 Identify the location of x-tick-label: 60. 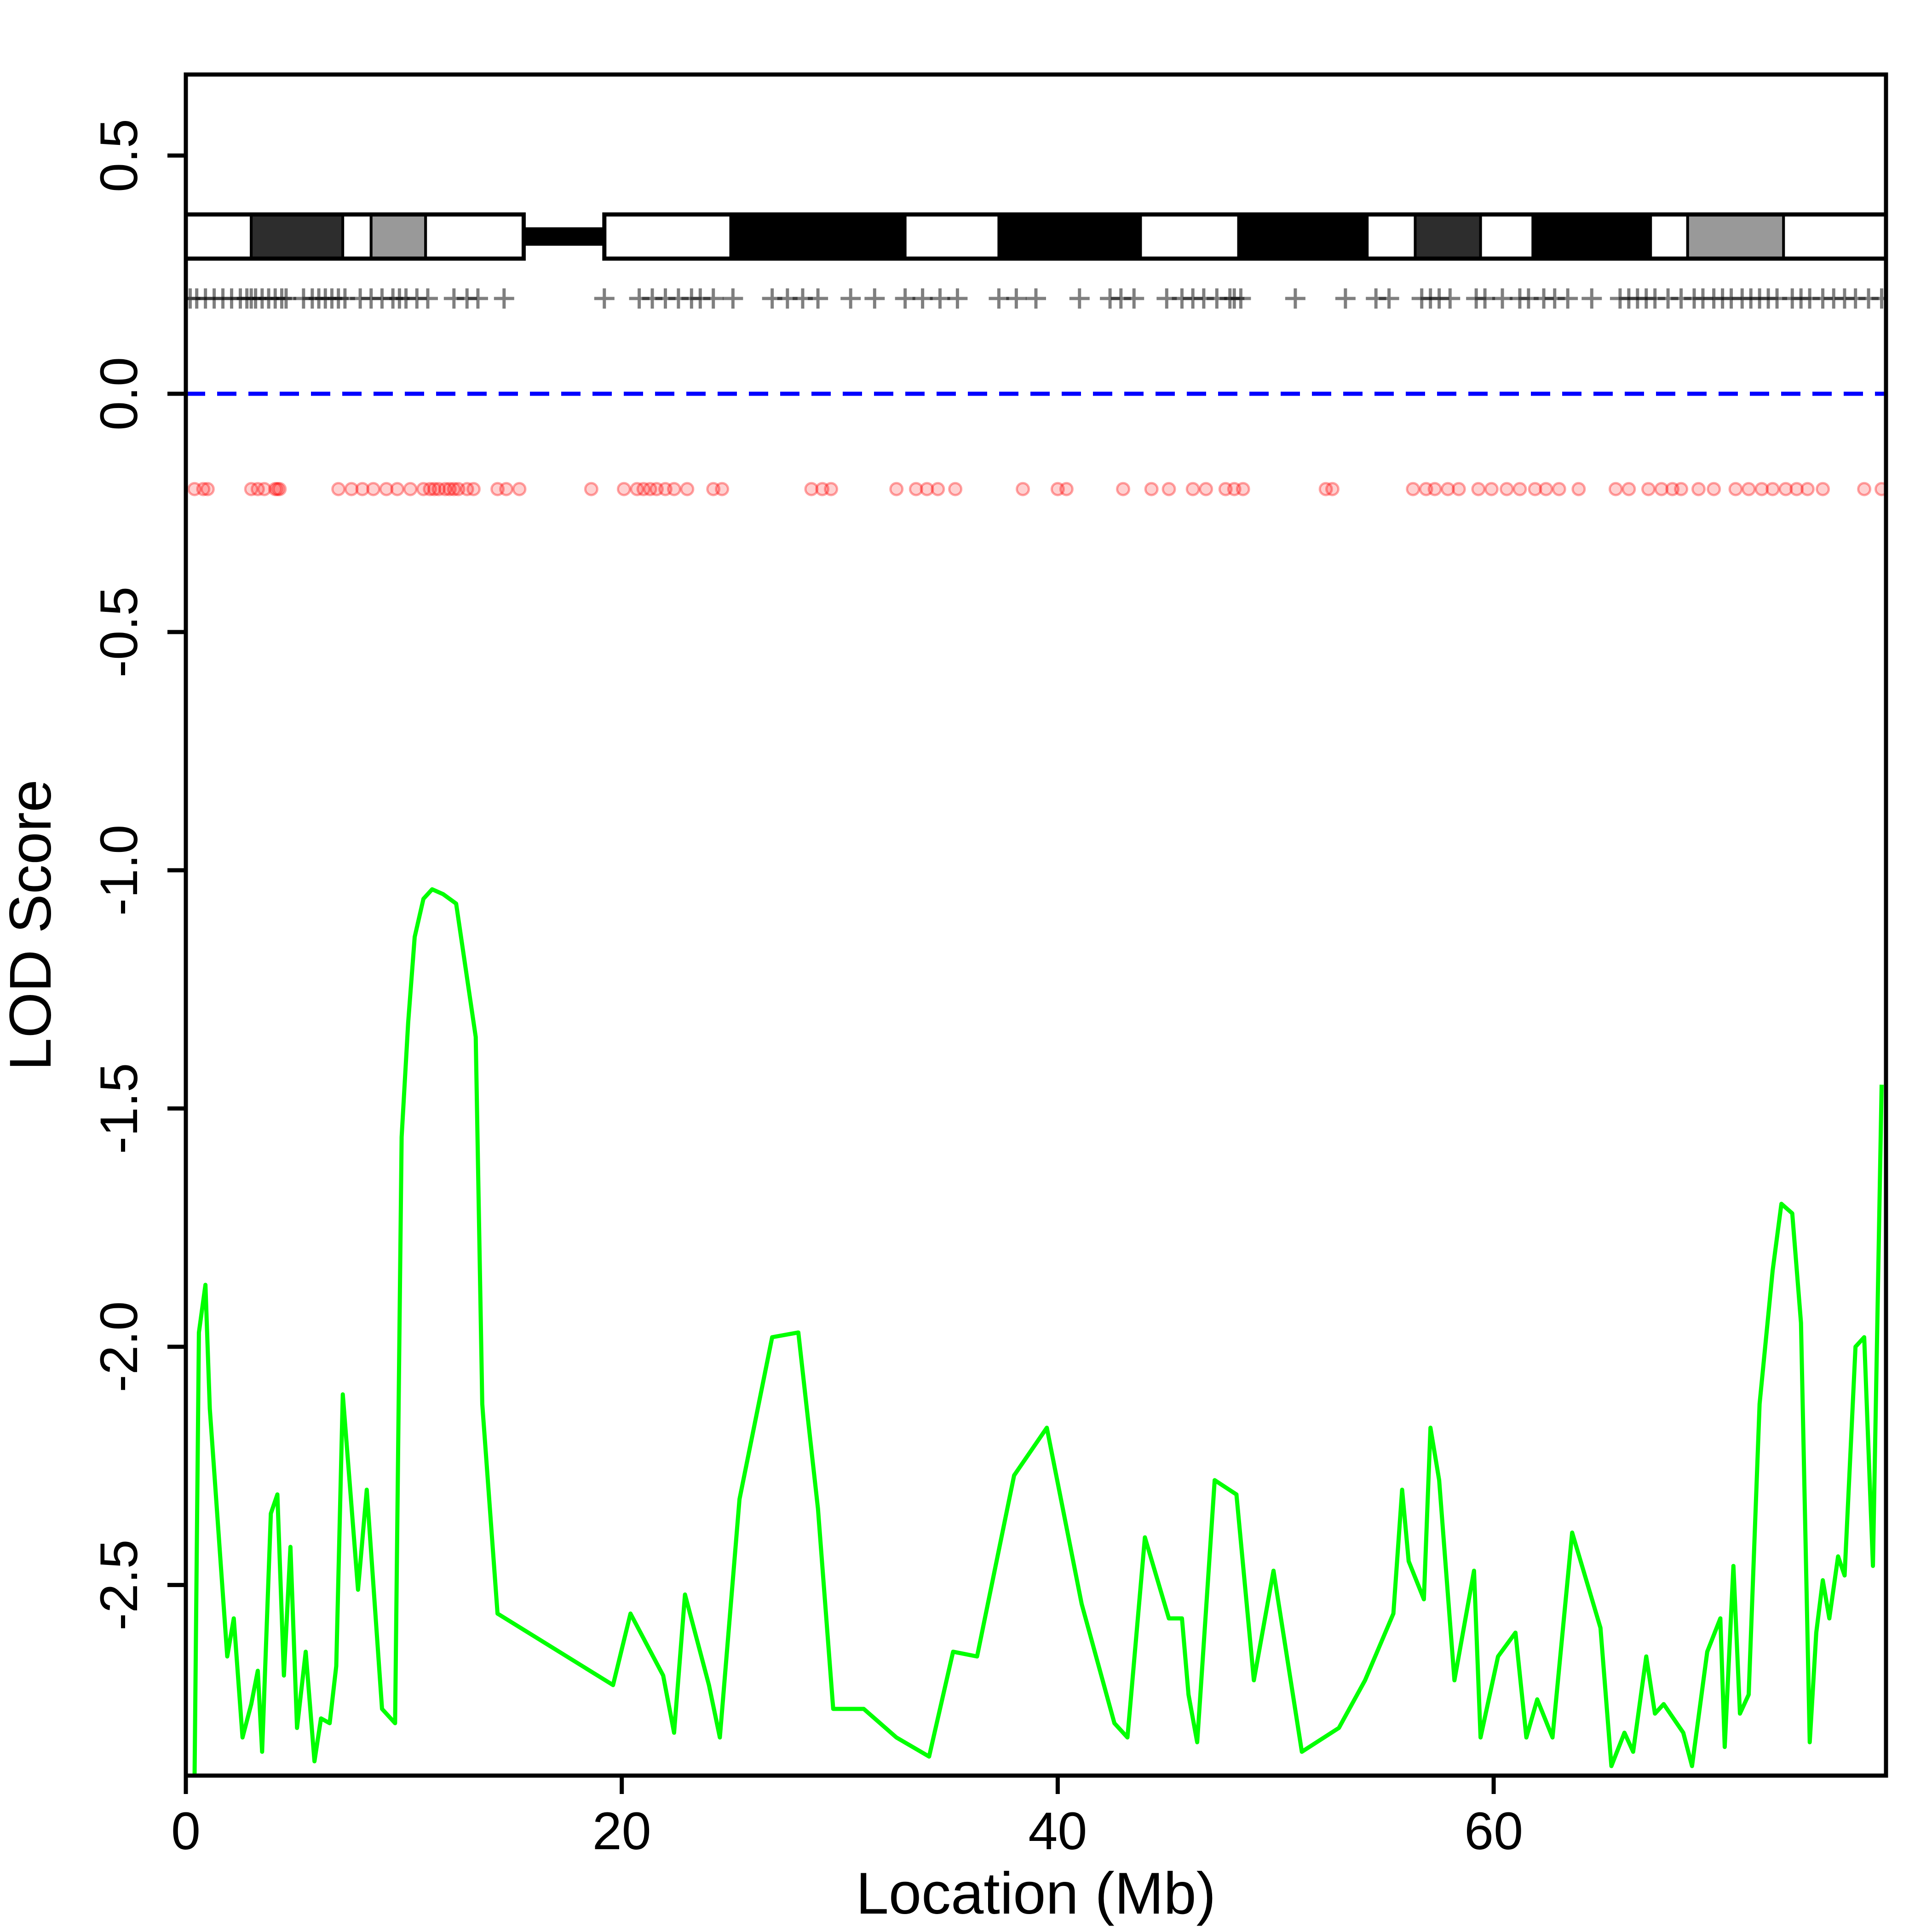
(1493, 1831).